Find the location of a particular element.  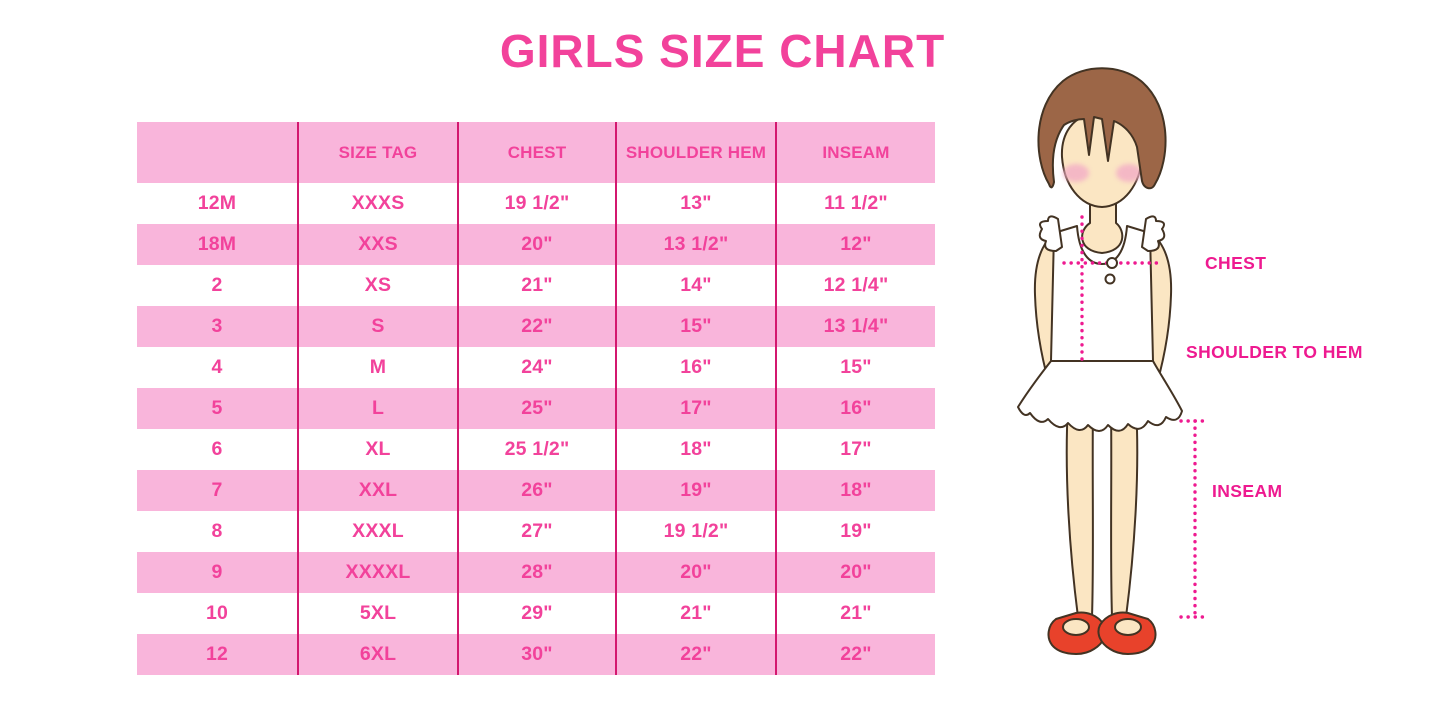

size-cell: 13 1/2" is located at coordinates (696, 244).